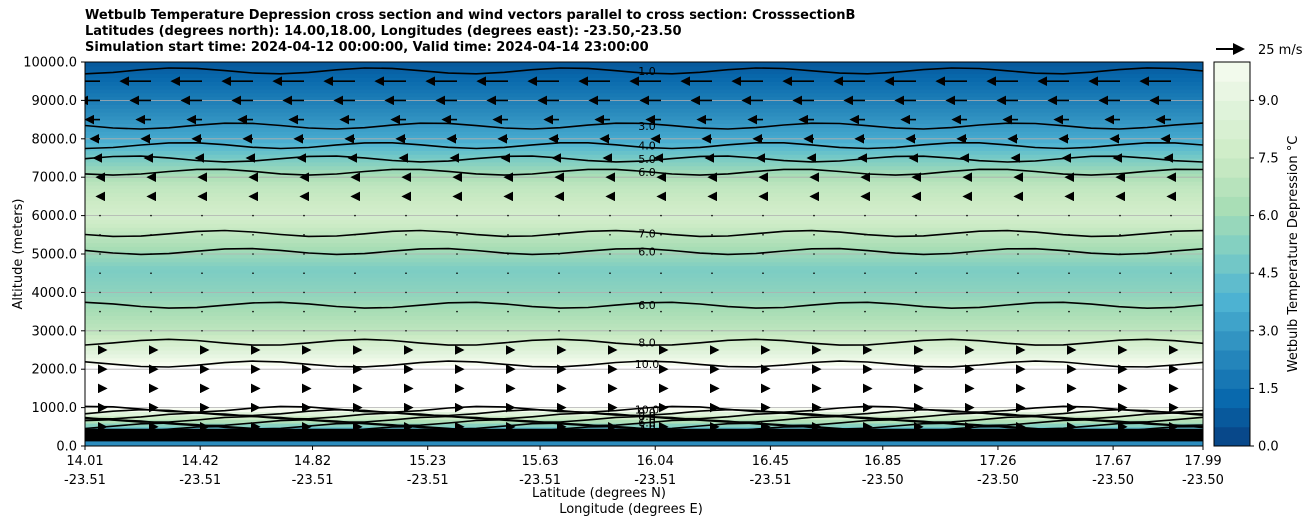 This screenshot has width=1312, height=526. Describe the element at coordinates (1268, 389) in the screenshot. I see `colorbar-tick-label: 1.5` at that location.